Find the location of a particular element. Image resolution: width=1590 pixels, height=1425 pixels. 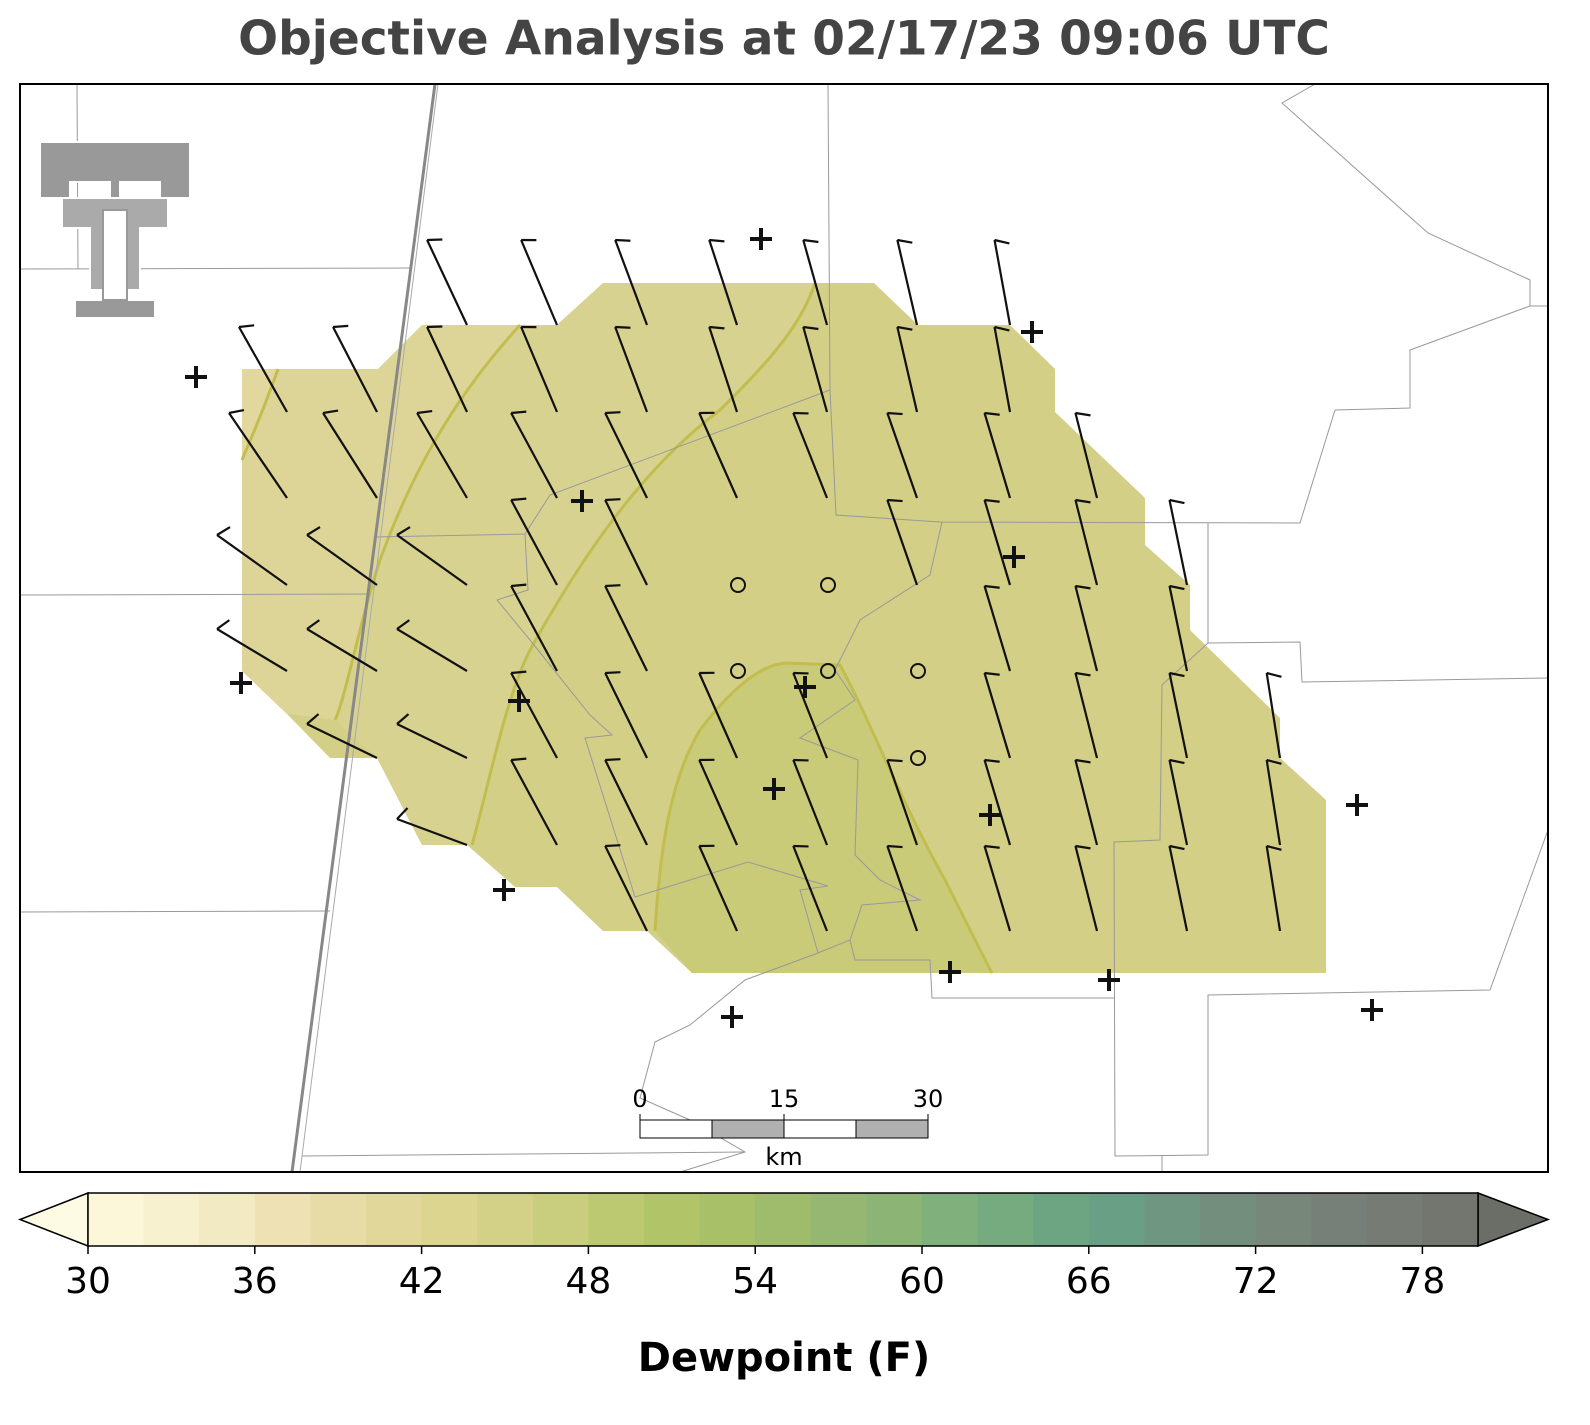

scale-tick-label: 15 is located at coordinates (784, 1099).